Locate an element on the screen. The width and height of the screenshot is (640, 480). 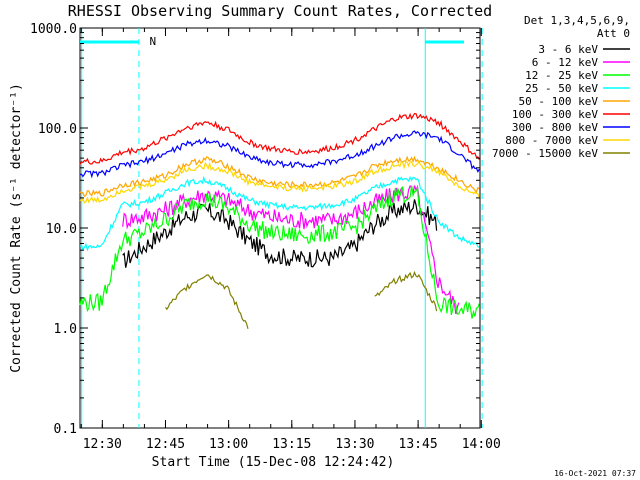
series-line-3-6-kev is located at coordinates (280, 233).